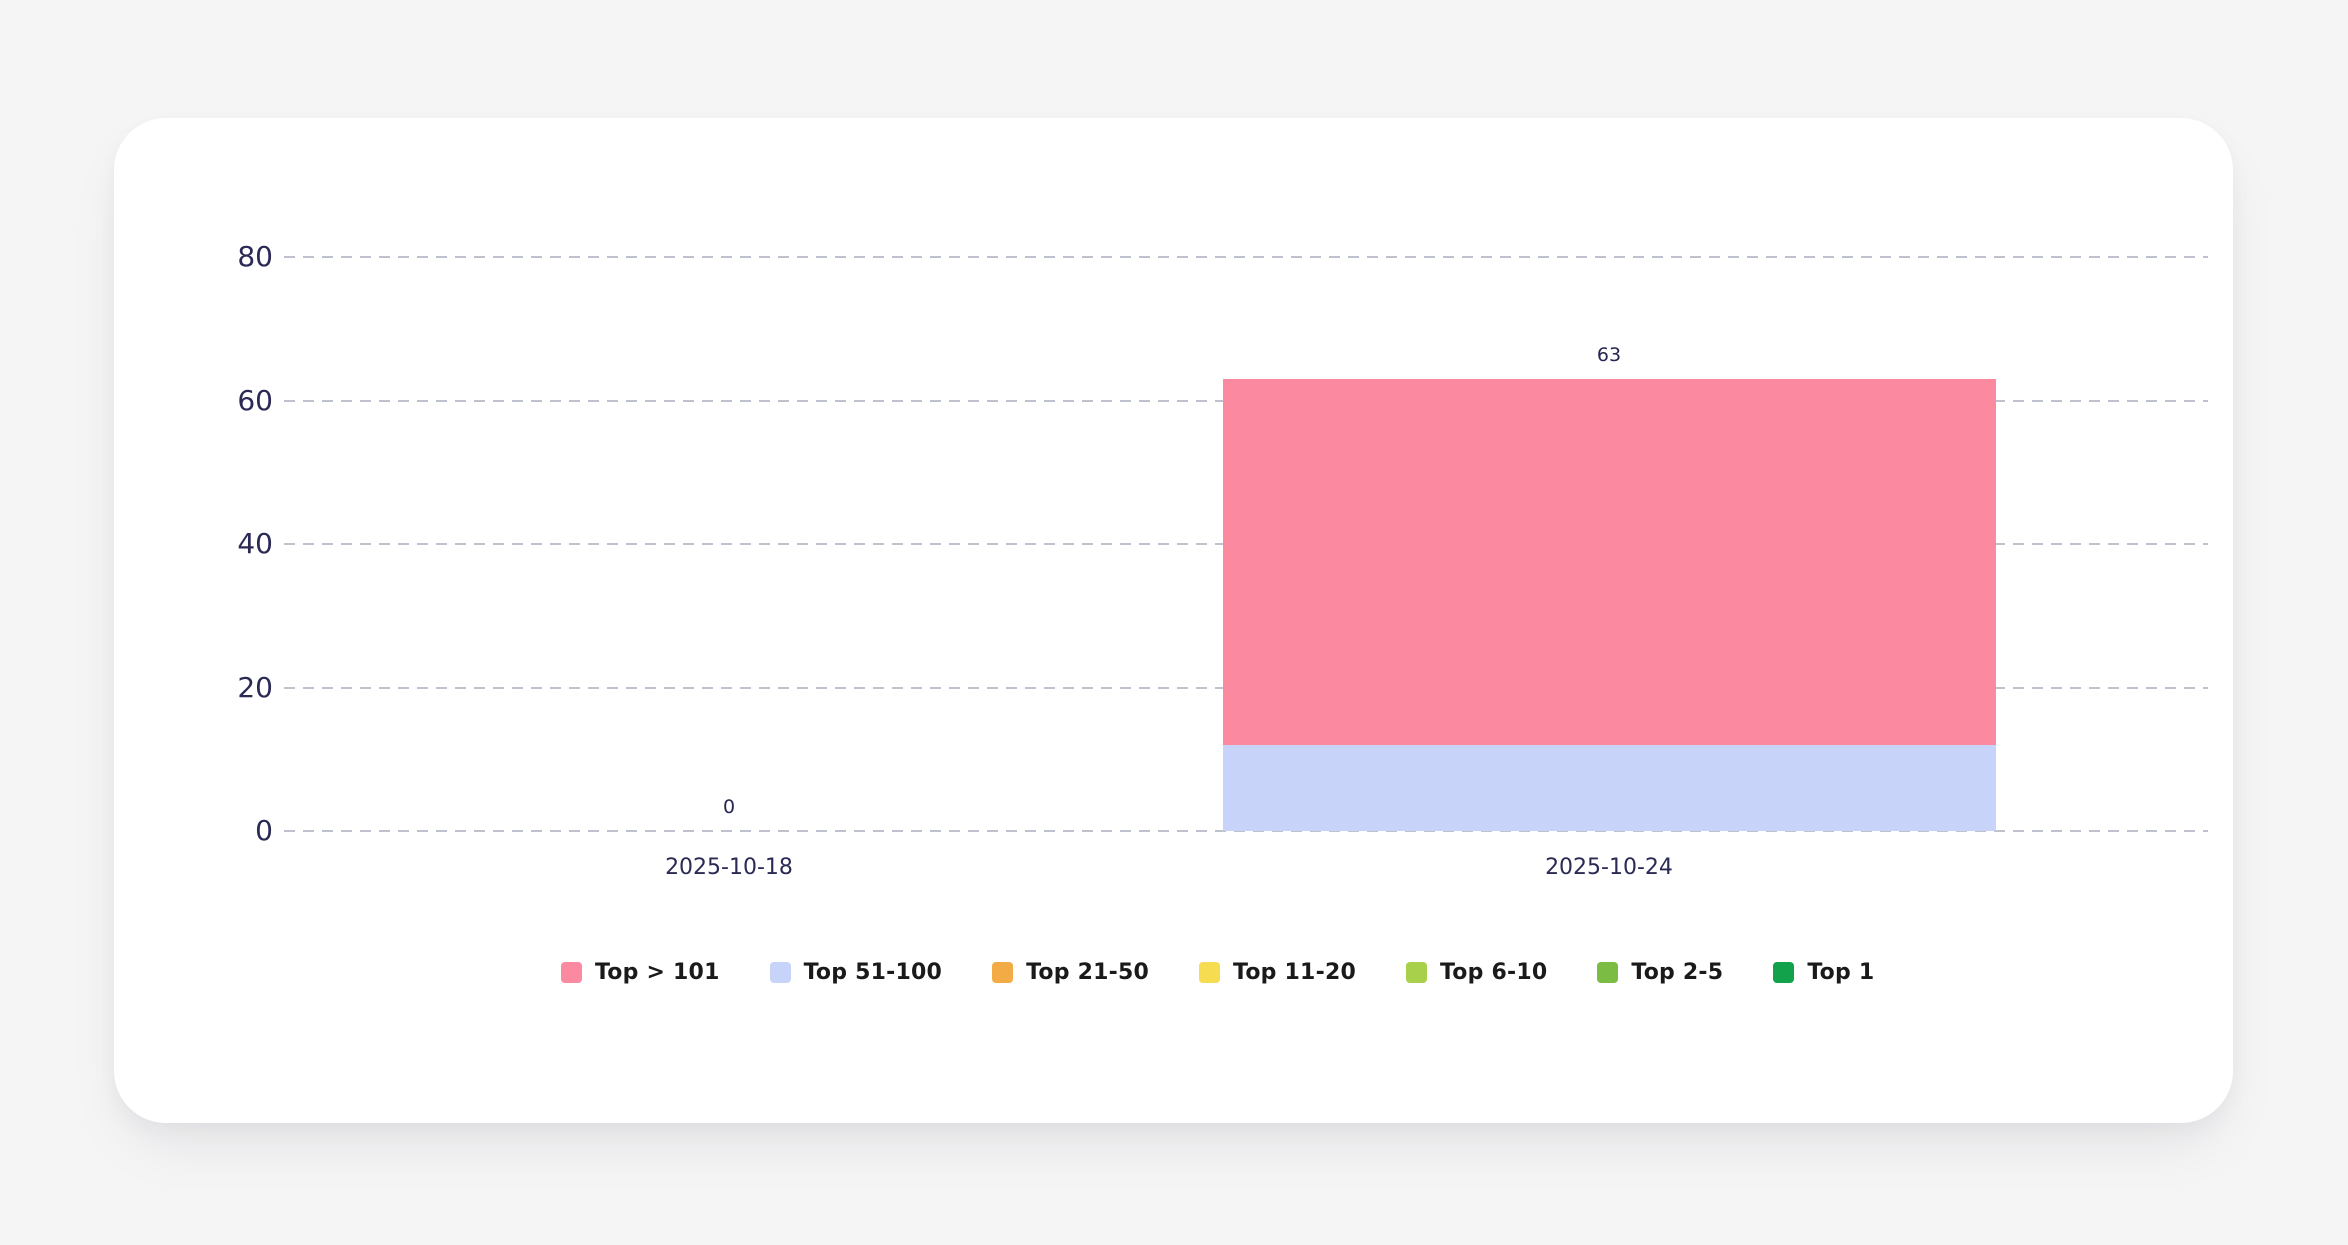 The height and width of the screenshot is (1245, 2348). What do you see at coordinates (264, 830) in the screenshot?
I see `y-axis-tick-label: 0` at bounding box center [264, 830].